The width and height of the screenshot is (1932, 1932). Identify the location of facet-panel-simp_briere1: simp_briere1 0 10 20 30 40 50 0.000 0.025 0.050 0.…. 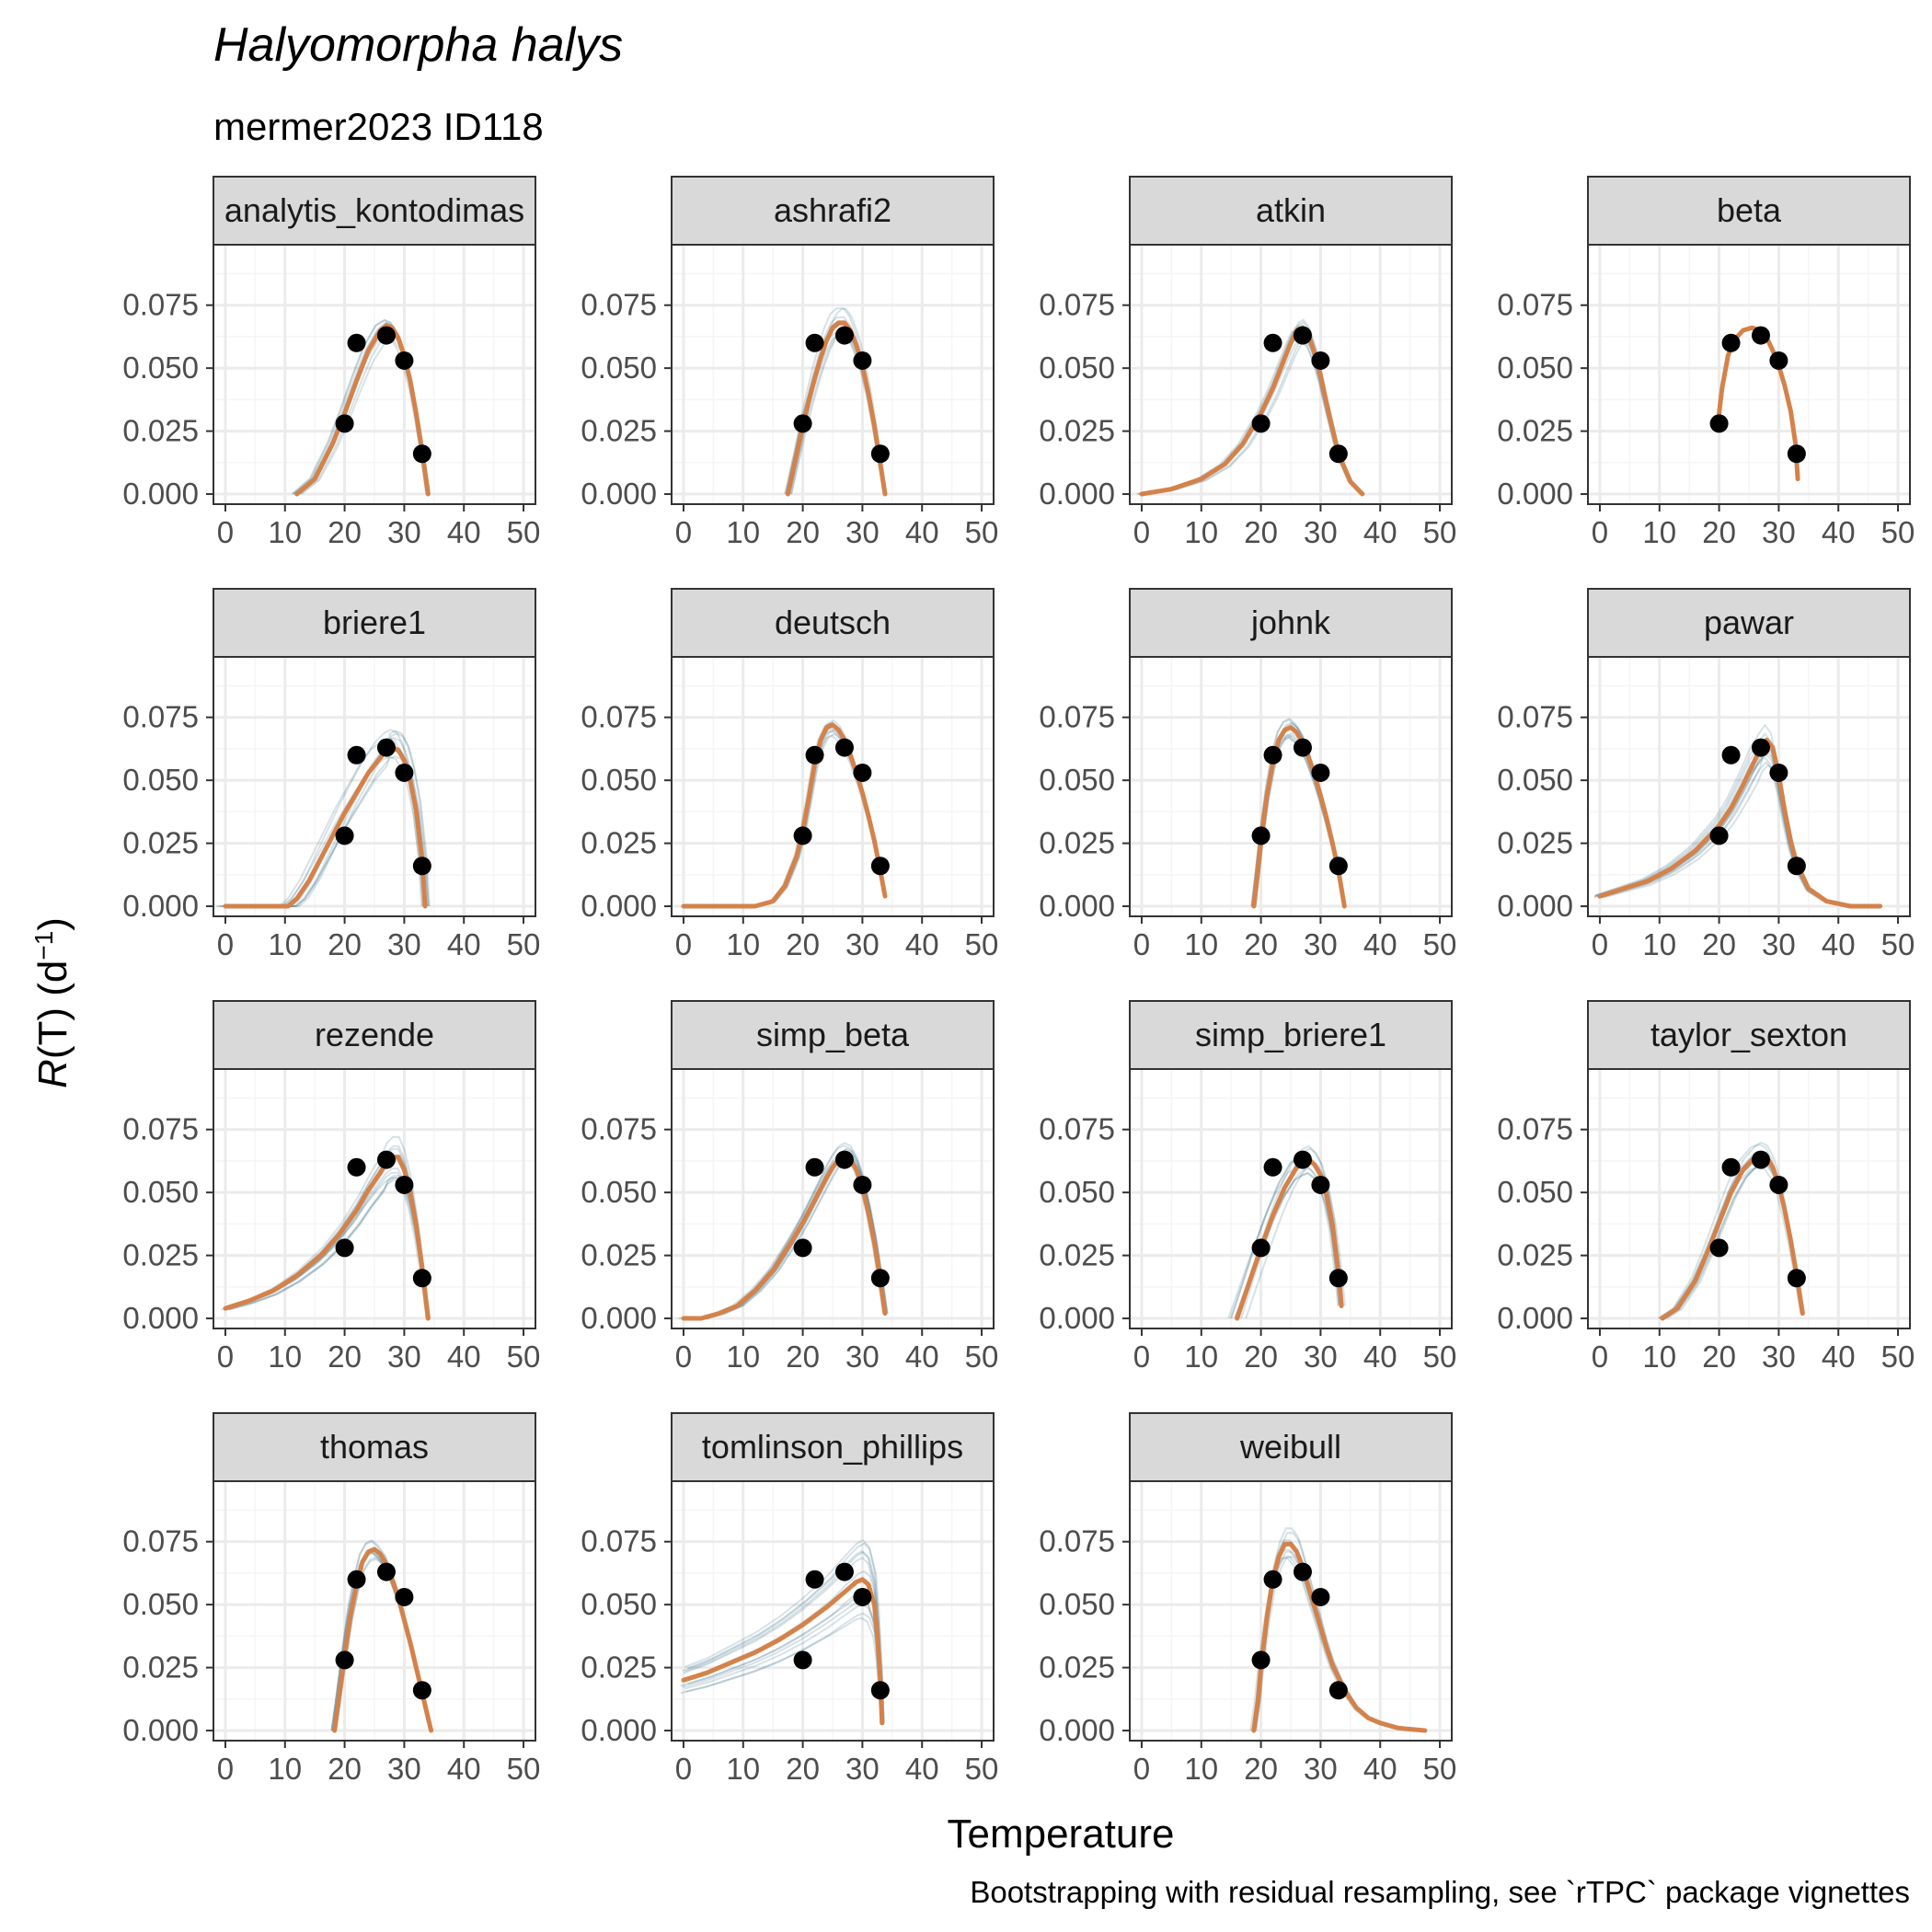
(1247, 1187).